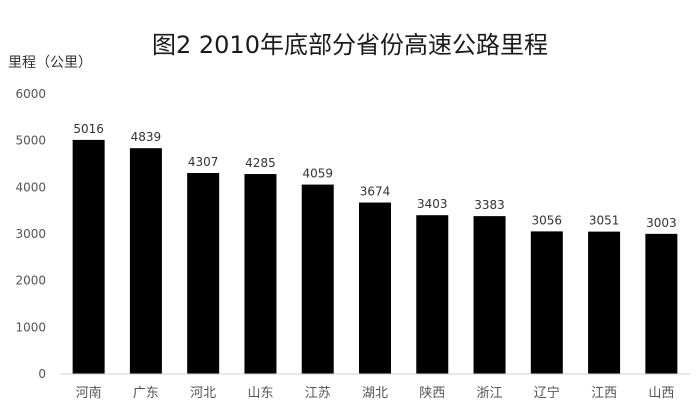 This screenshot has height=405, width=700. What do you see at coordinates (661, 393) in the screenshot?
I see `category-label: 山西` at bounding box center [661, 393].